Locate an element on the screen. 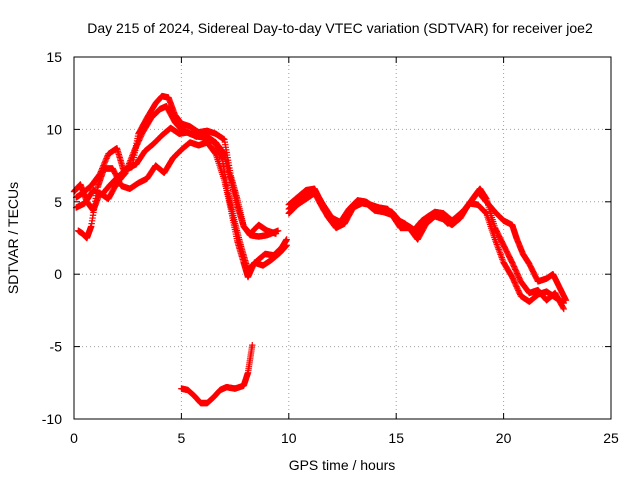  x-tick-label: 5 is located at coordinates (182, 438).